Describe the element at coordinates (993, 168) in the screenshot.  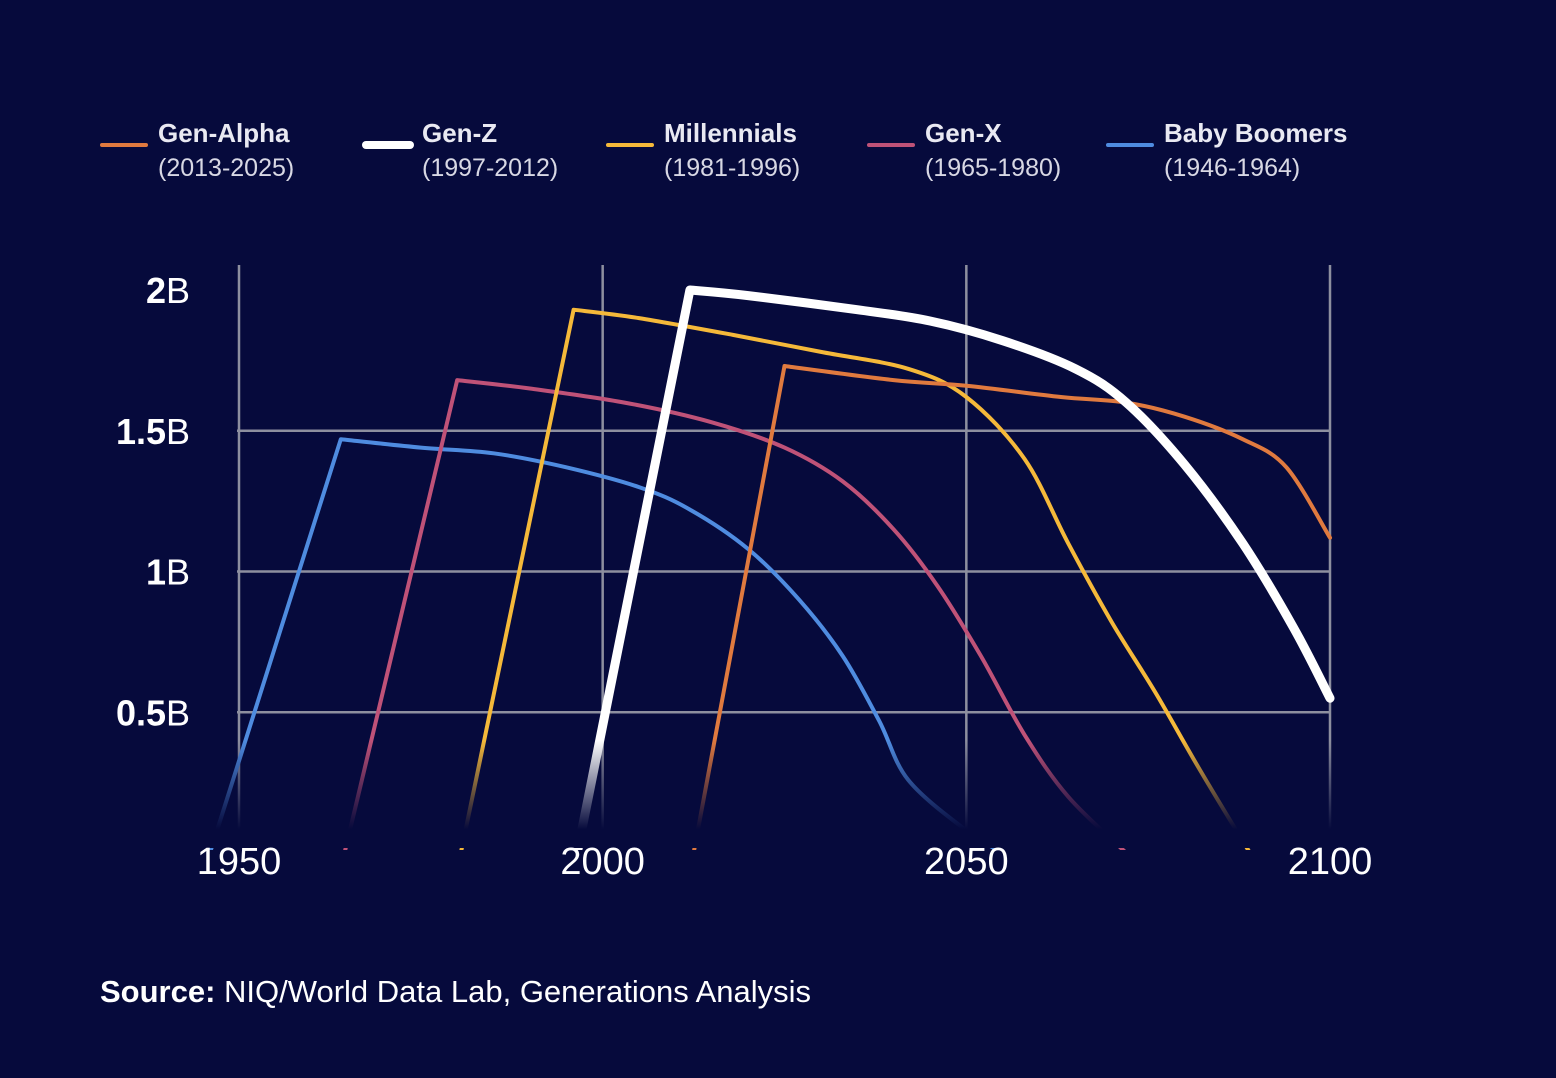
I see `legend-range-gen-x: (1965-1980)` at that location.